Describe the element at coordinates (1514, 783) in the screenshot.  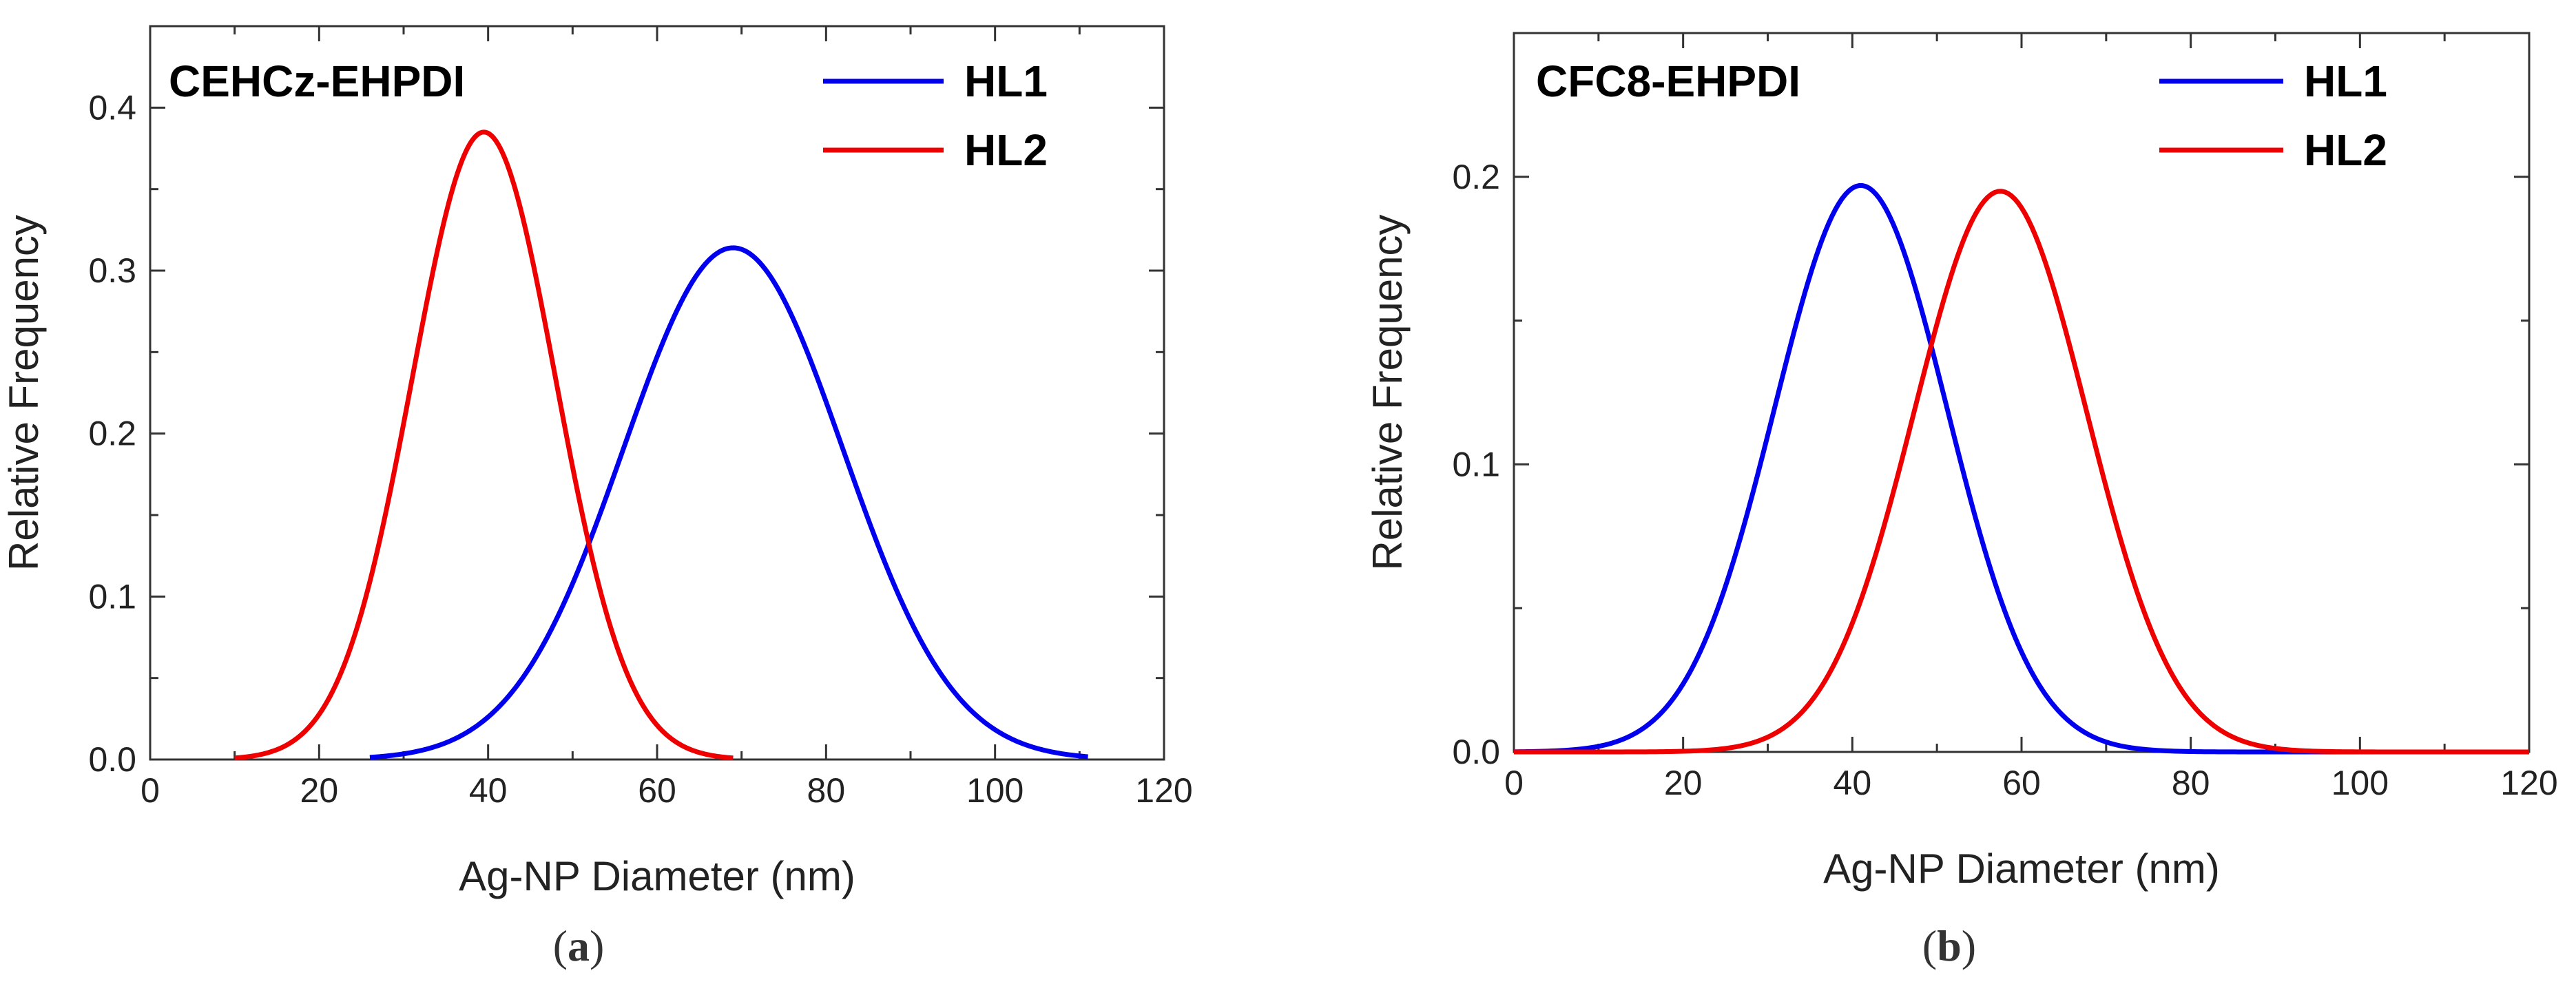
I see `panel-b-x-tick-label: 0` at that location.